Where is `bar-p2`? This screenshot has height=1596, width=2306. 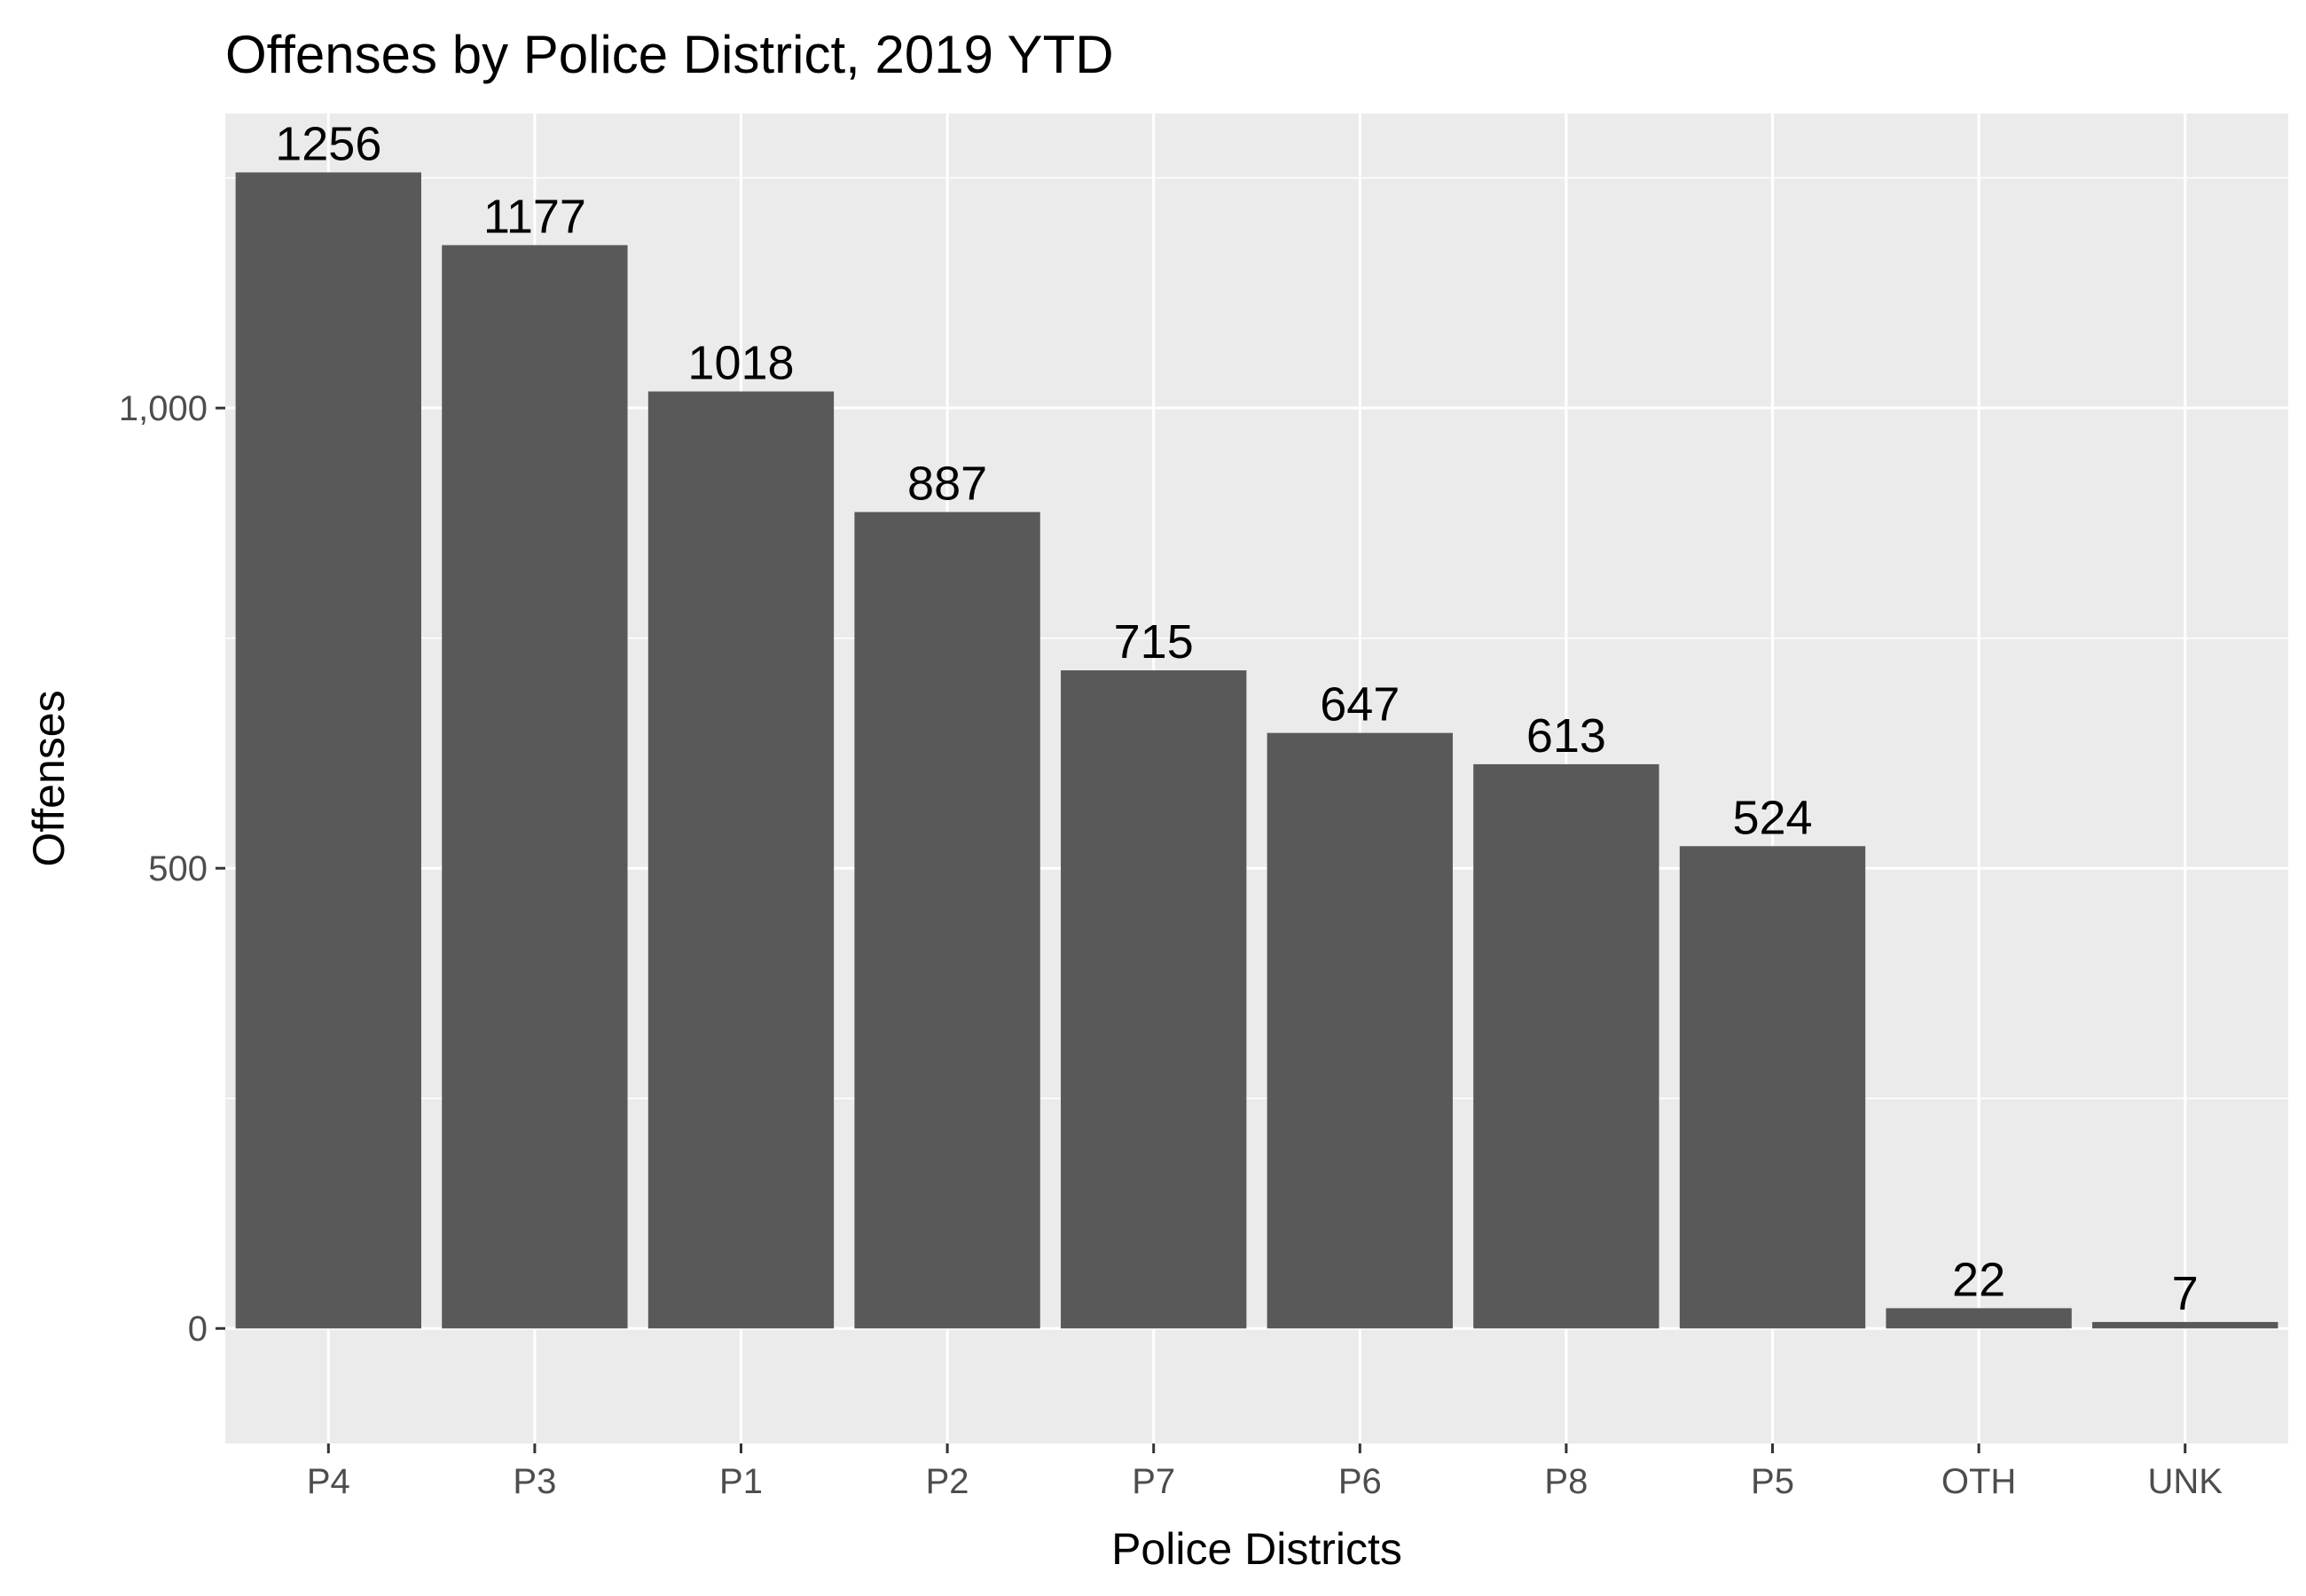 bar-p2 is located at coordinates (947, 920).